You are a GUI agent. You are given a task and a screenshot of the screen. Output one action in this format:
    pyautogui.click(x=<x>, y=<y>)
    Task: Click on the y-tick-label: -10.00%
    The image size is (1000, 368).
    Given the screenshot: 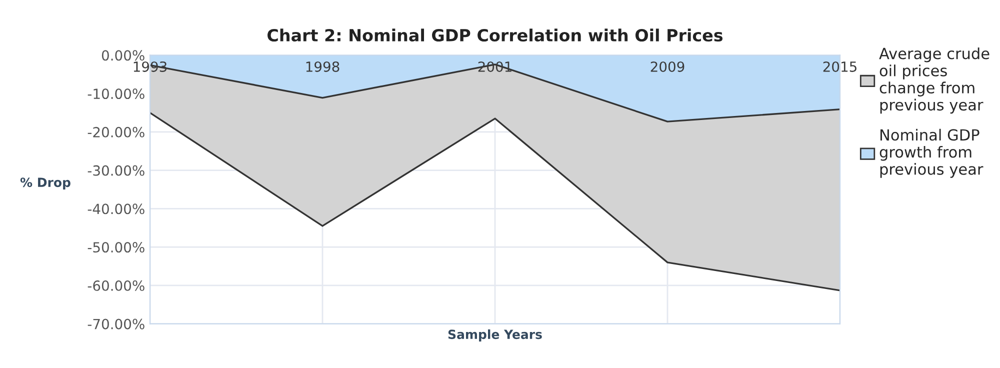 What is the action you would take?
    pyautogui.click(x=116, y=94)
    